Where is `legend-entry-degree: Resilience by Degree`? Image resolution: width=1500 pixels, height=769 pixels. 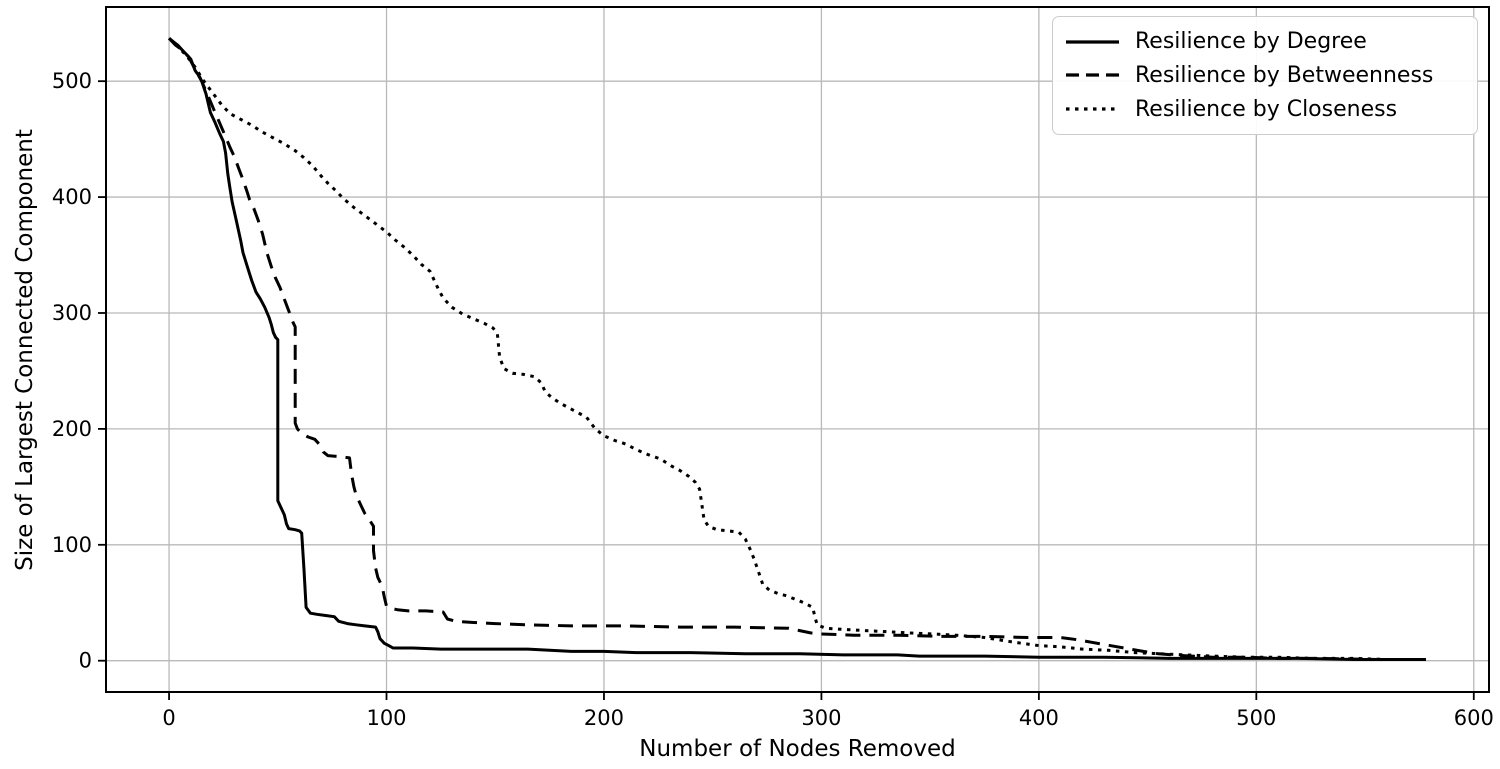 legend-entry-degree: Resilience by Degree is located at coordinates (1264, 41).